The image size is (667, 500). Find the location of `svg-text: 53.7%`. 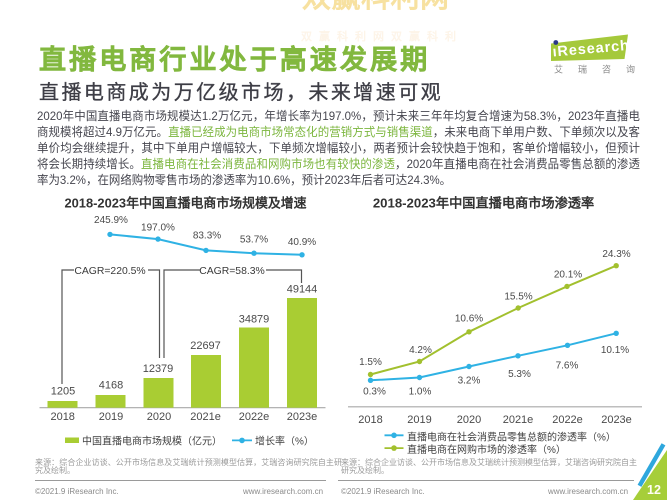

svg-text: 53.7% is located at coordinates (254, 240).